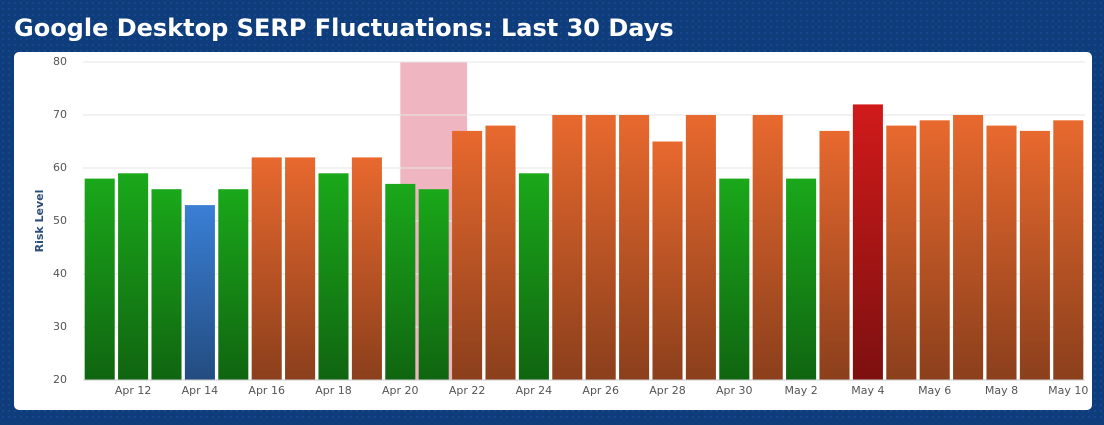  I want to click on y-tick-label: 60, so click(60, 167).